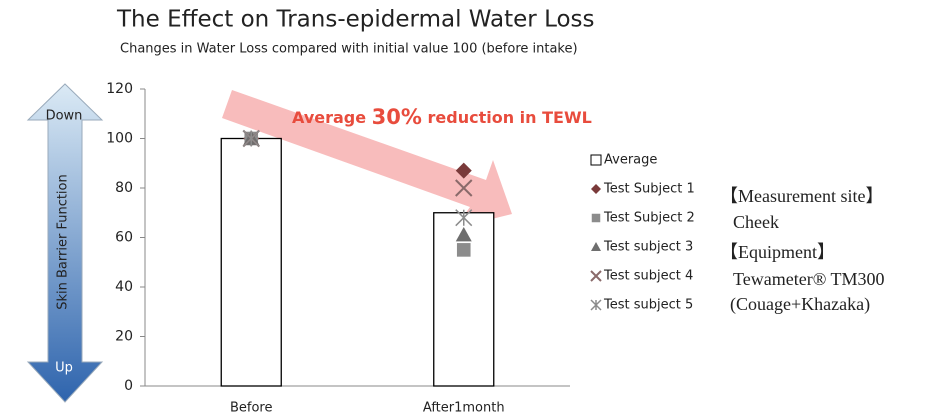 The image size is (926, 416). What do you see at coordinates (801, 196) in the screenshot?
I see `note: 【Measurement site】` at bounding box center [801, 196].